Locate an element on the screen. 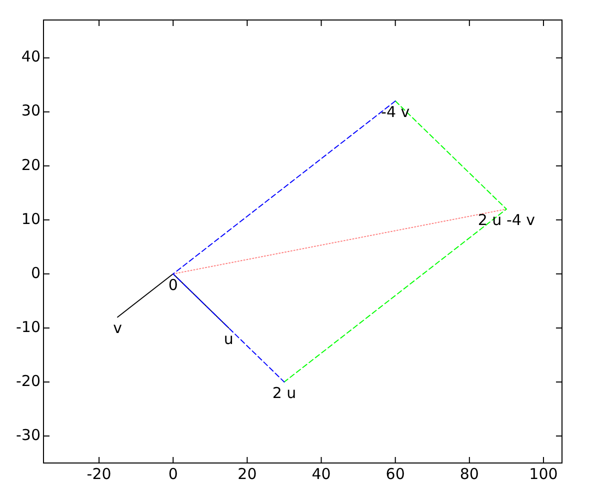 The height and width of the screenshot is (500, 600). annotation: v is located at coordinates (117, 328).